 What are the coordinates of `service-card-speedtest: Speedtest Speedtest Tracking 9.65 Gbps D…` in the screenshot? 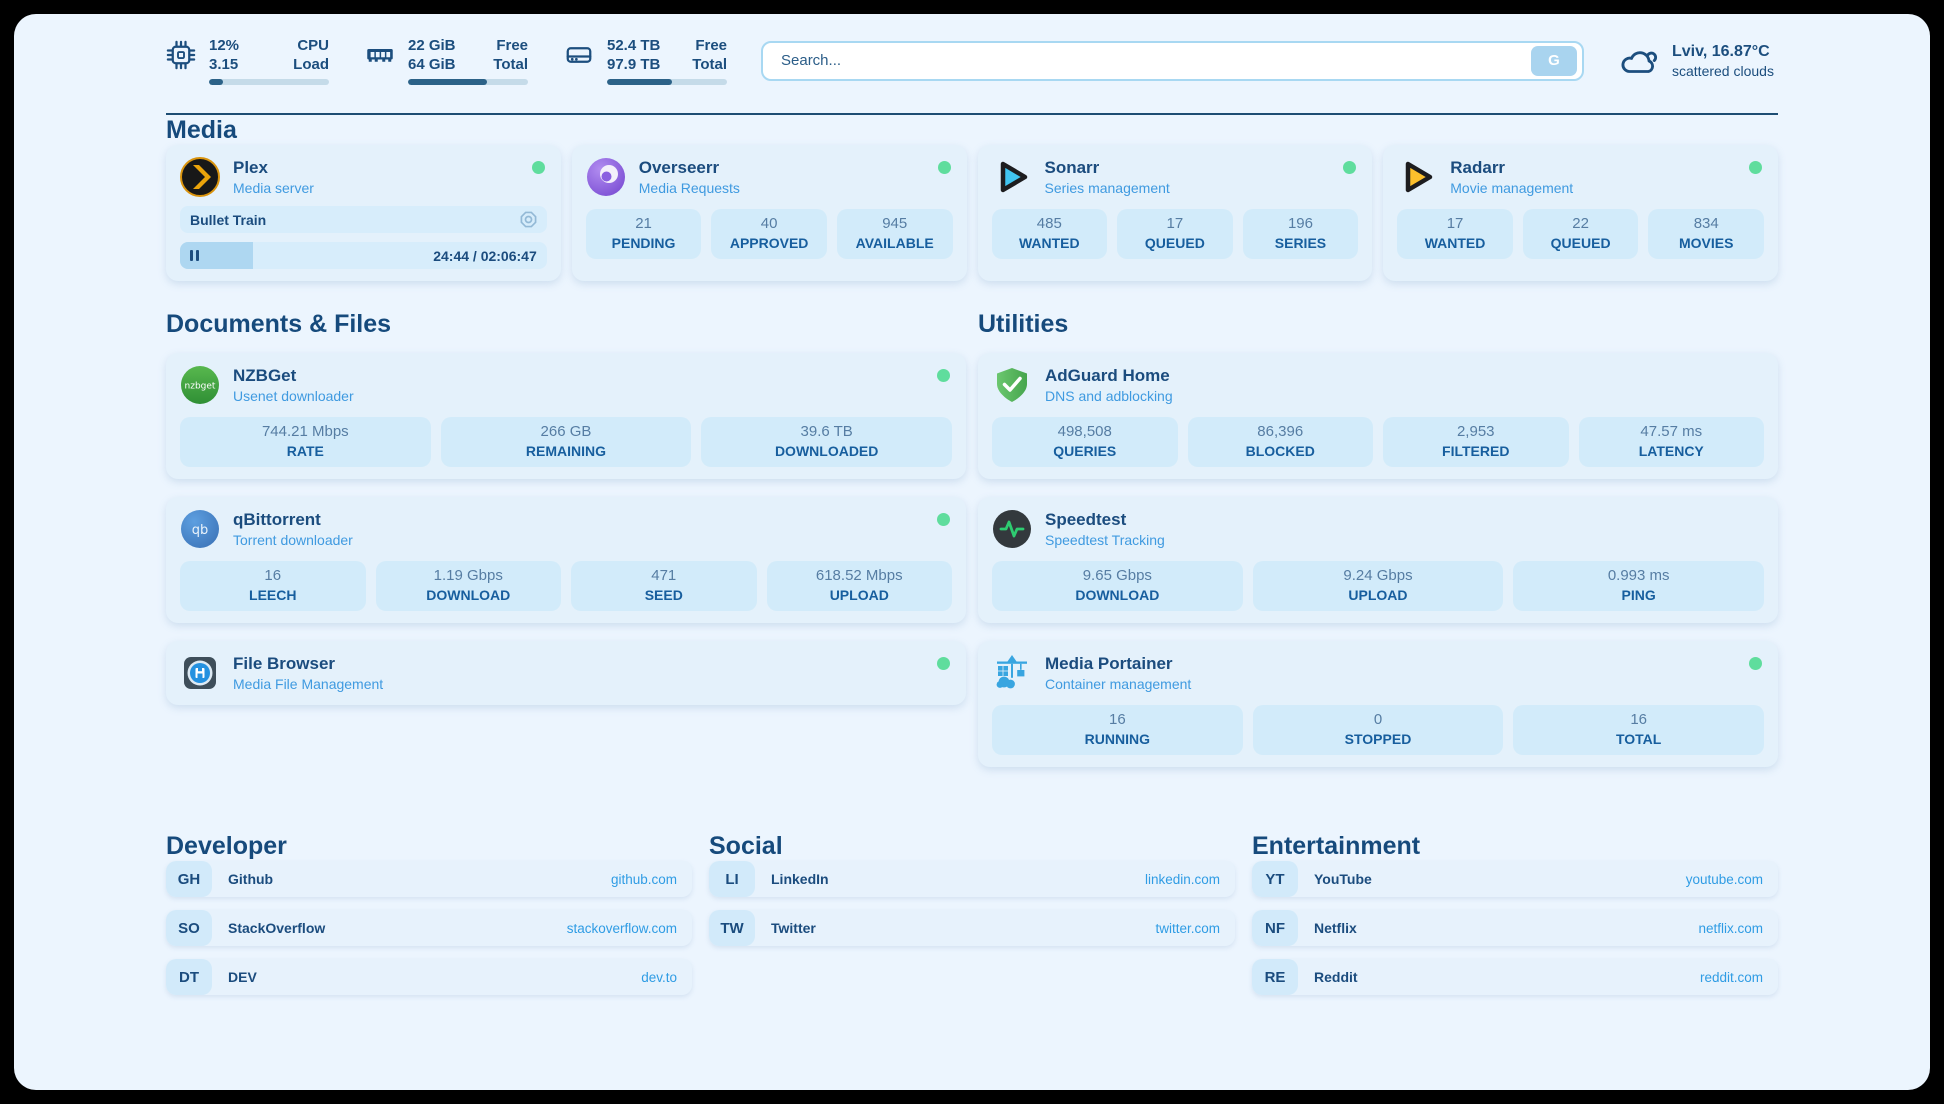 It's located at (1378, 560).